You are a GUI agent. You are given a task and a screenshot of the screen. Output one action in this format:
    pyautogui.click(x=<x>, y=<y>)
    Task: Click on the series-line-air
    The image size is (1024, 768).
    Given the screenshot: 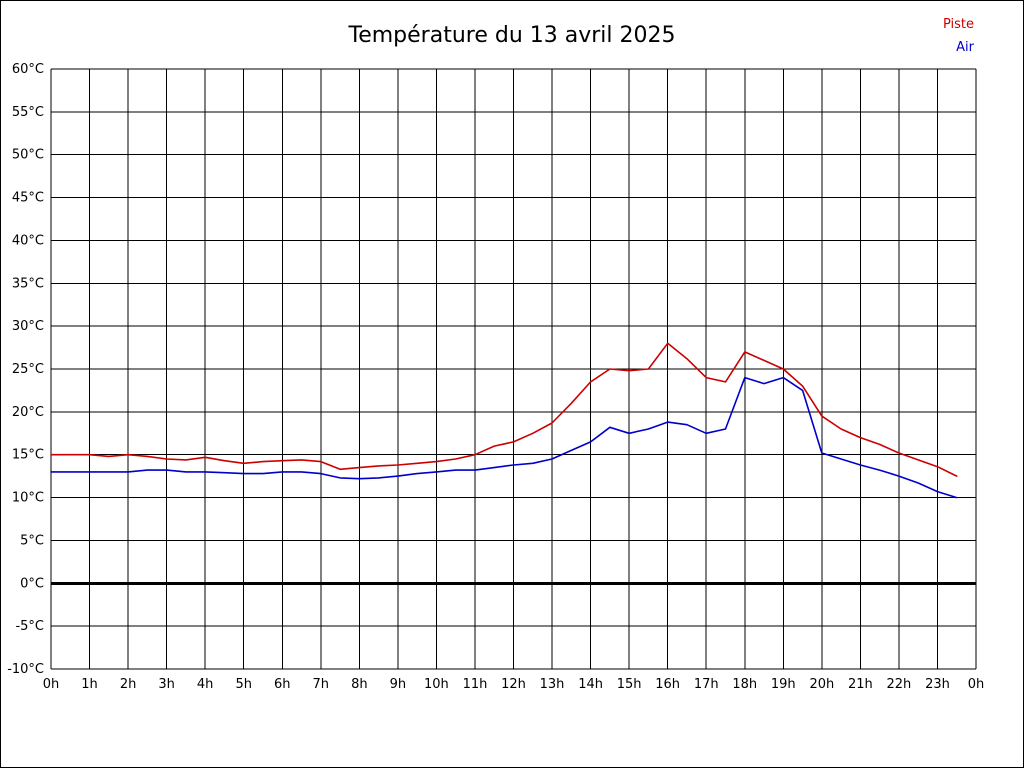 What is the action you would take?
    pyautogui.click(x=504, y=437)
    